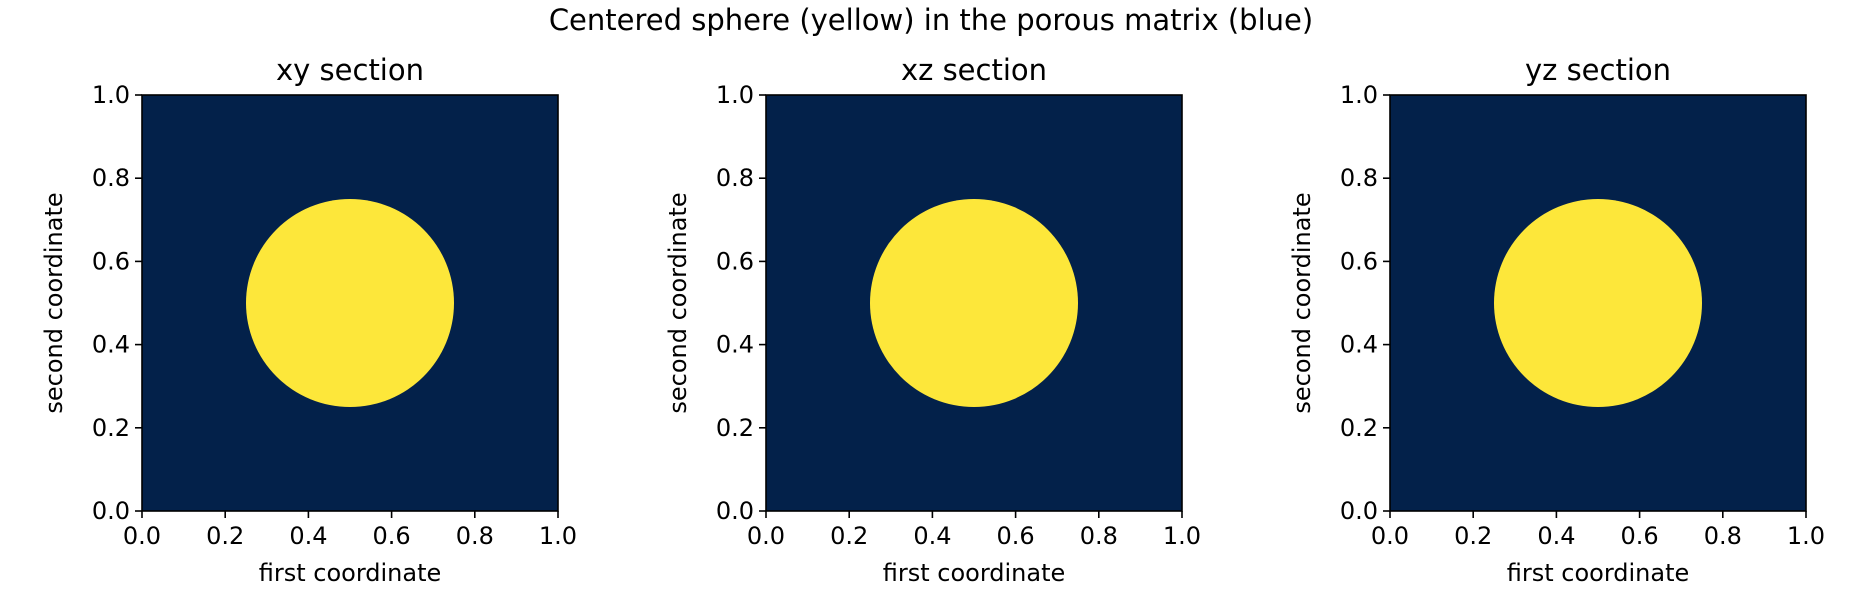 The width and height of the screenshot is (1862, 598). I want to click on subplot-title: xz section, so click(974, 70).